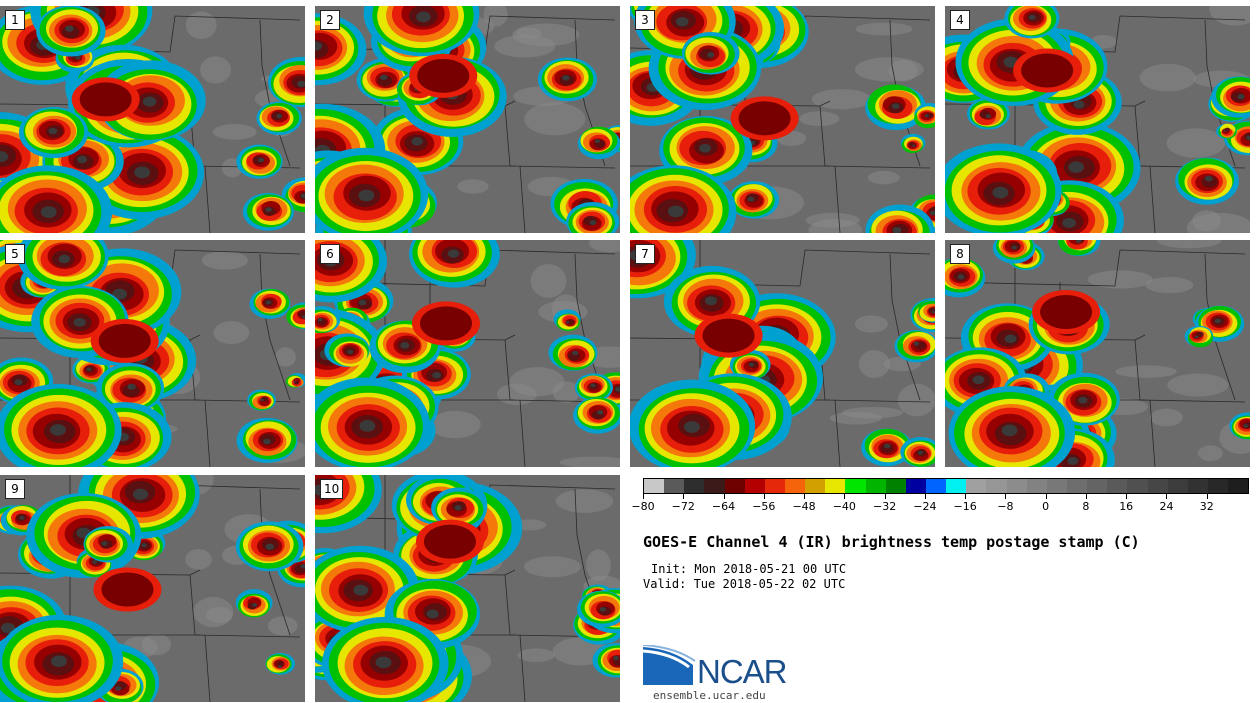 The width and height of the screenshot is (1260, 703). Describe the element at coordinates (965, 506) in the screenshot. I see `colorbar-tick-label: −16` at that location.